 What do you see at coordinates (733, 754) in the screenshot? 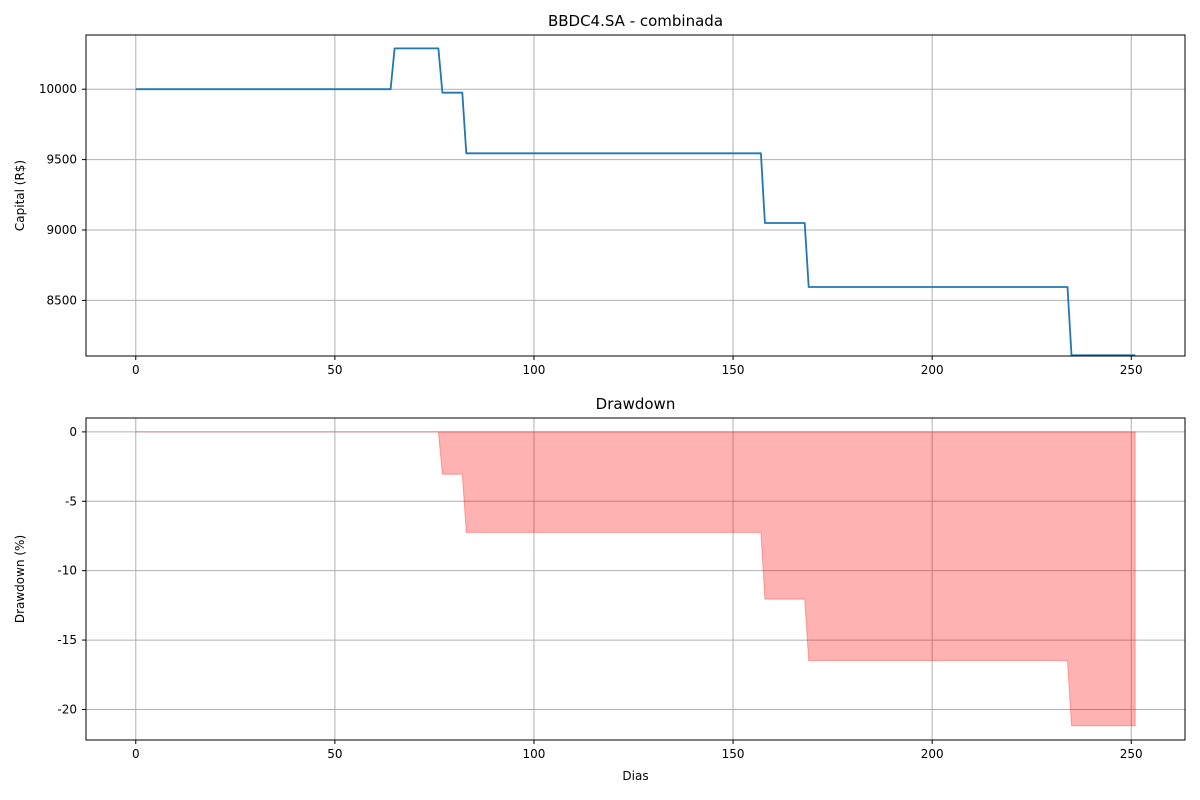
I see `drawdown-x-tick-label: 150` at bounding box center [733, 754].